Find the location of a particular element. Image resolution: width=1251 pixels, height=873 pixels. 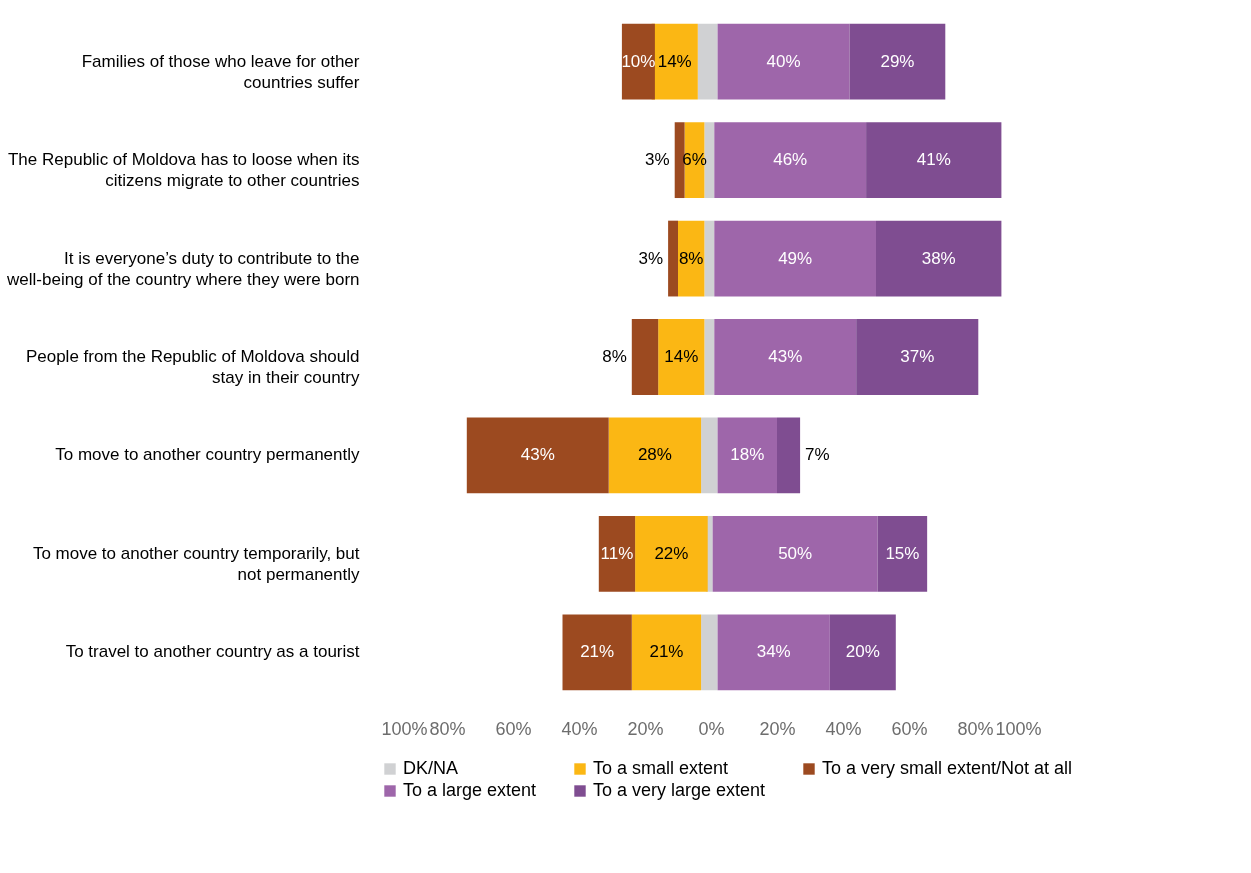

x-tick-label: 0% is located at coordinates (711, 728).